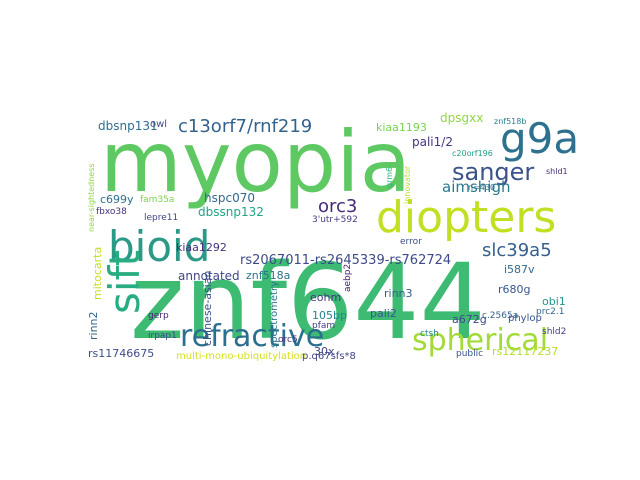 The height and width of the screenshot is (480, 640). Describe the element at coordinates (401, 127) in the screenshot. I see `word-kiaa1193: kiaa1193` at that location.